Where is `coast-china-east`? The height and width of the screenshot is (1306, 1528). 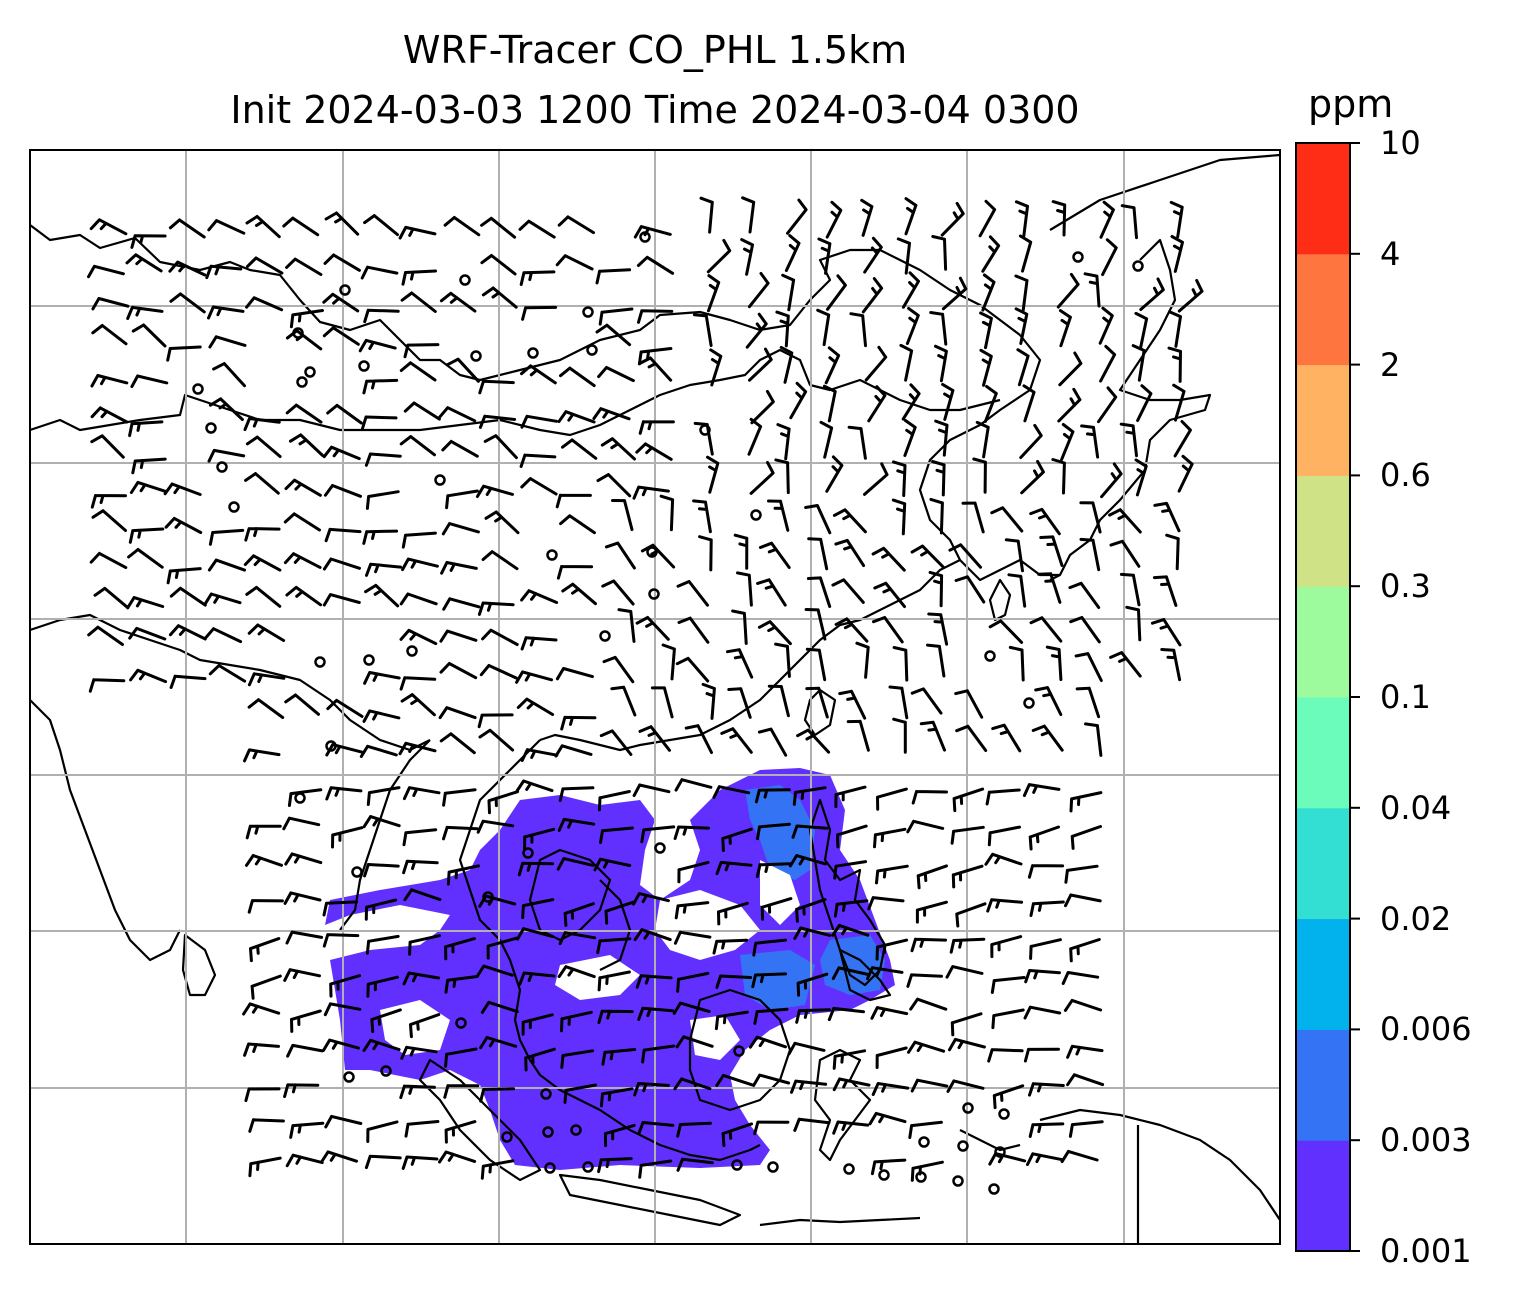
coast-china-east is located at coordinates (989, 458).